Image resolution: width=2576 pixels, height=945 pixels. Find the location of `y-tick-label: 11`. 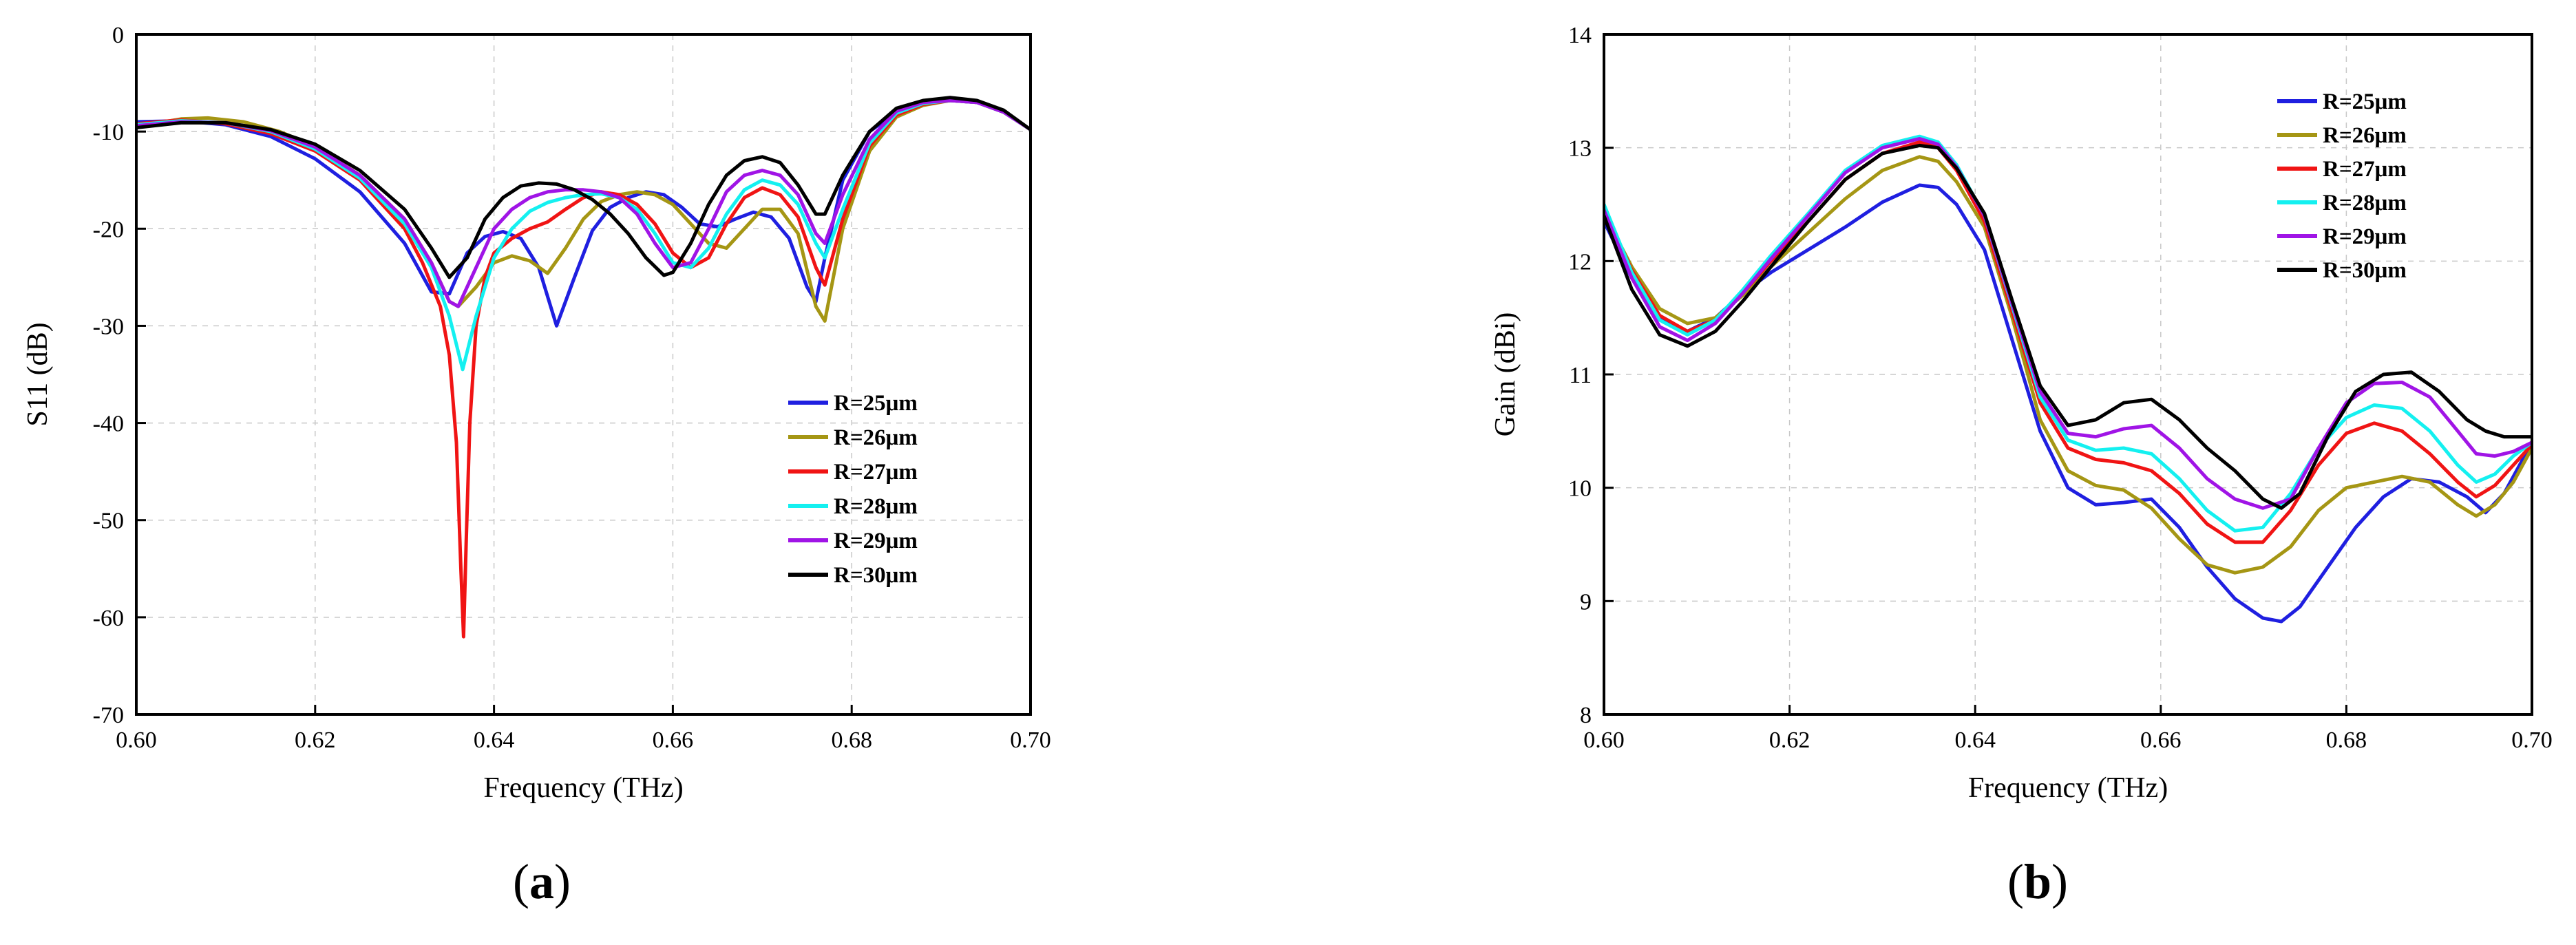

y-tick-label: 11 is located at coordinates (1581, 376).